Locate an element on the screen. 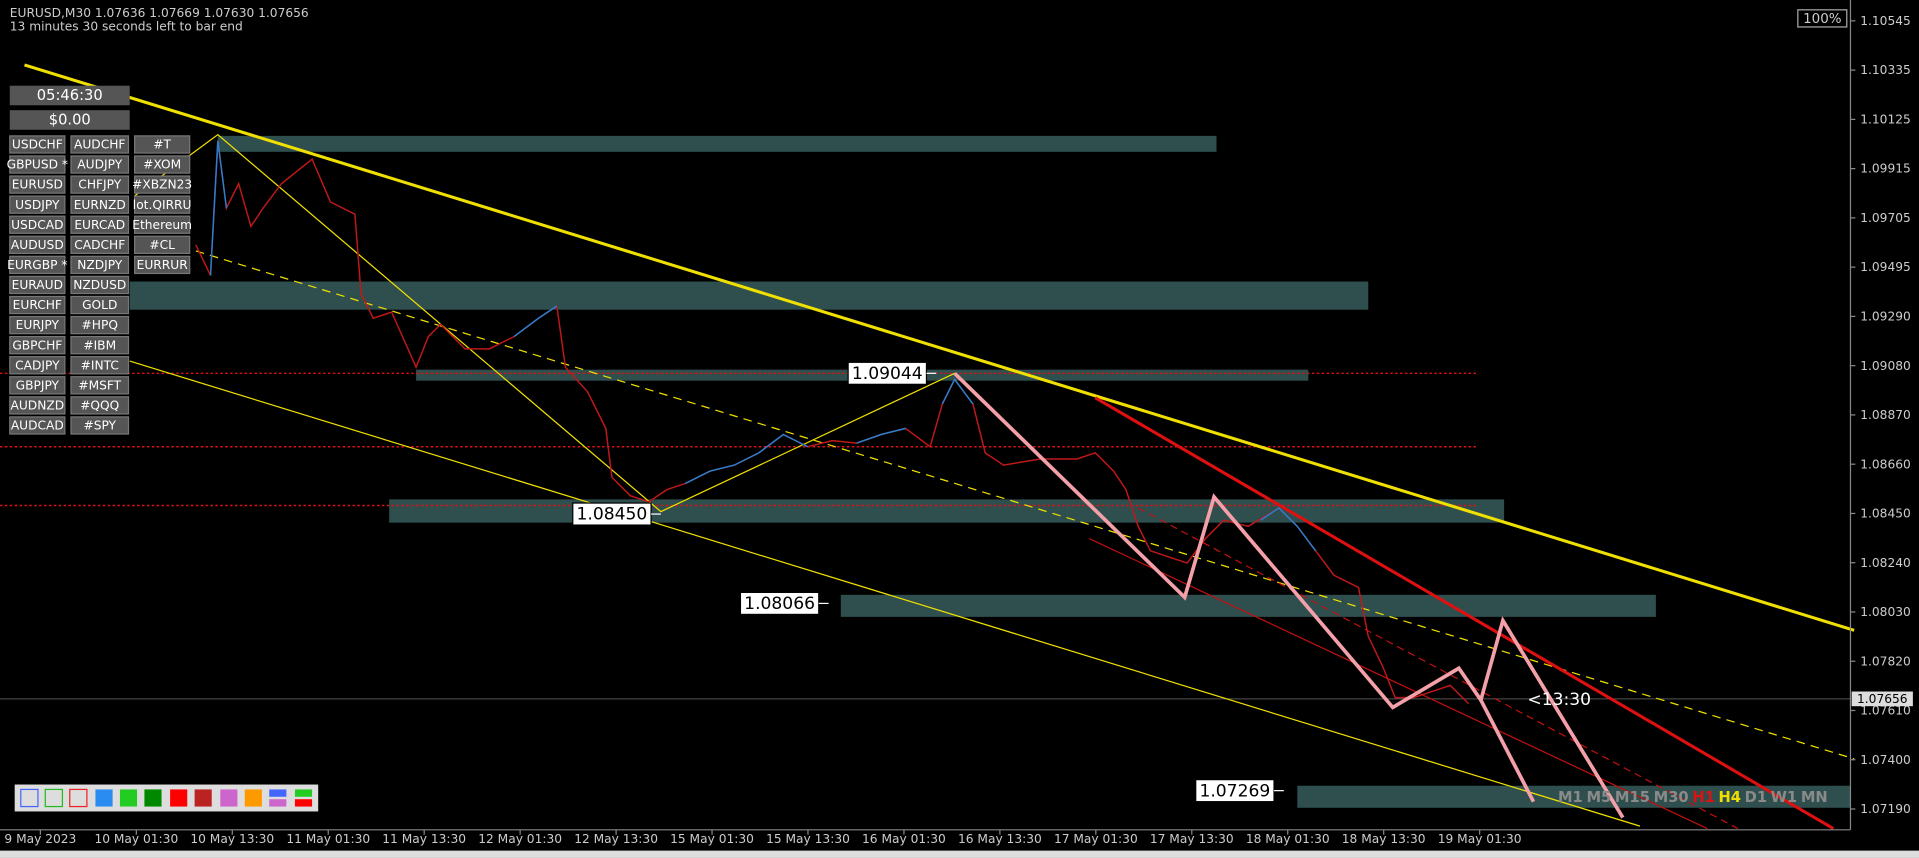 This screenshot has width=1919, height=858. timeframe: M15 is located at coordinates (1632, 797).